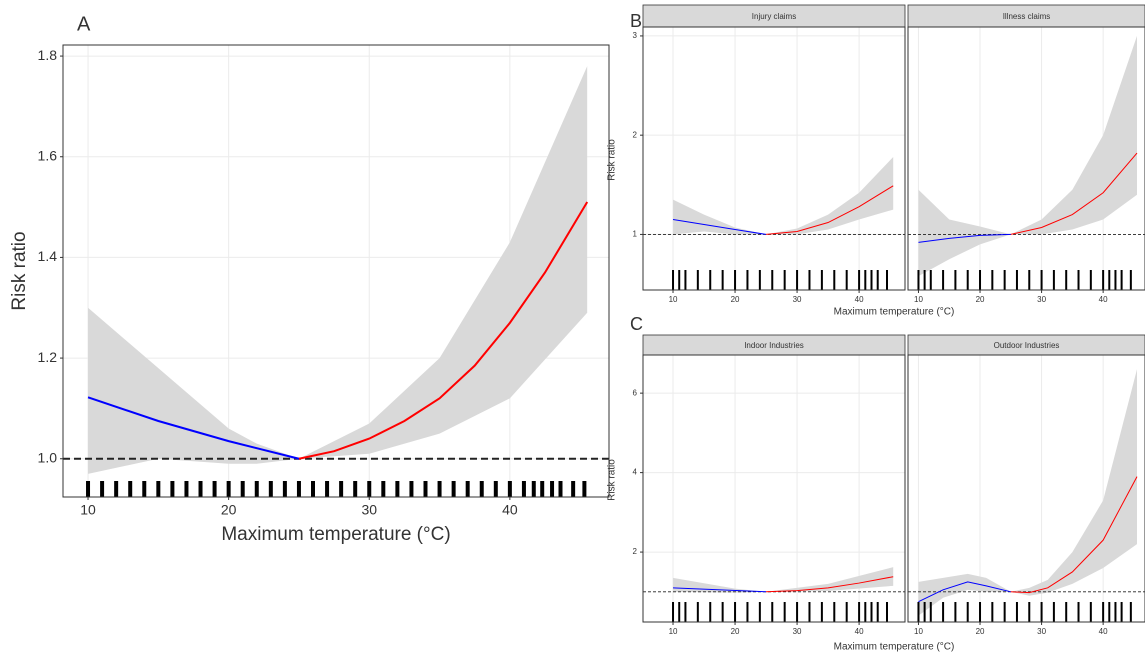 The height and width of the screenshot is (659, 1145). I want to click on strip-title: Illness claims, so click(1027, 16).